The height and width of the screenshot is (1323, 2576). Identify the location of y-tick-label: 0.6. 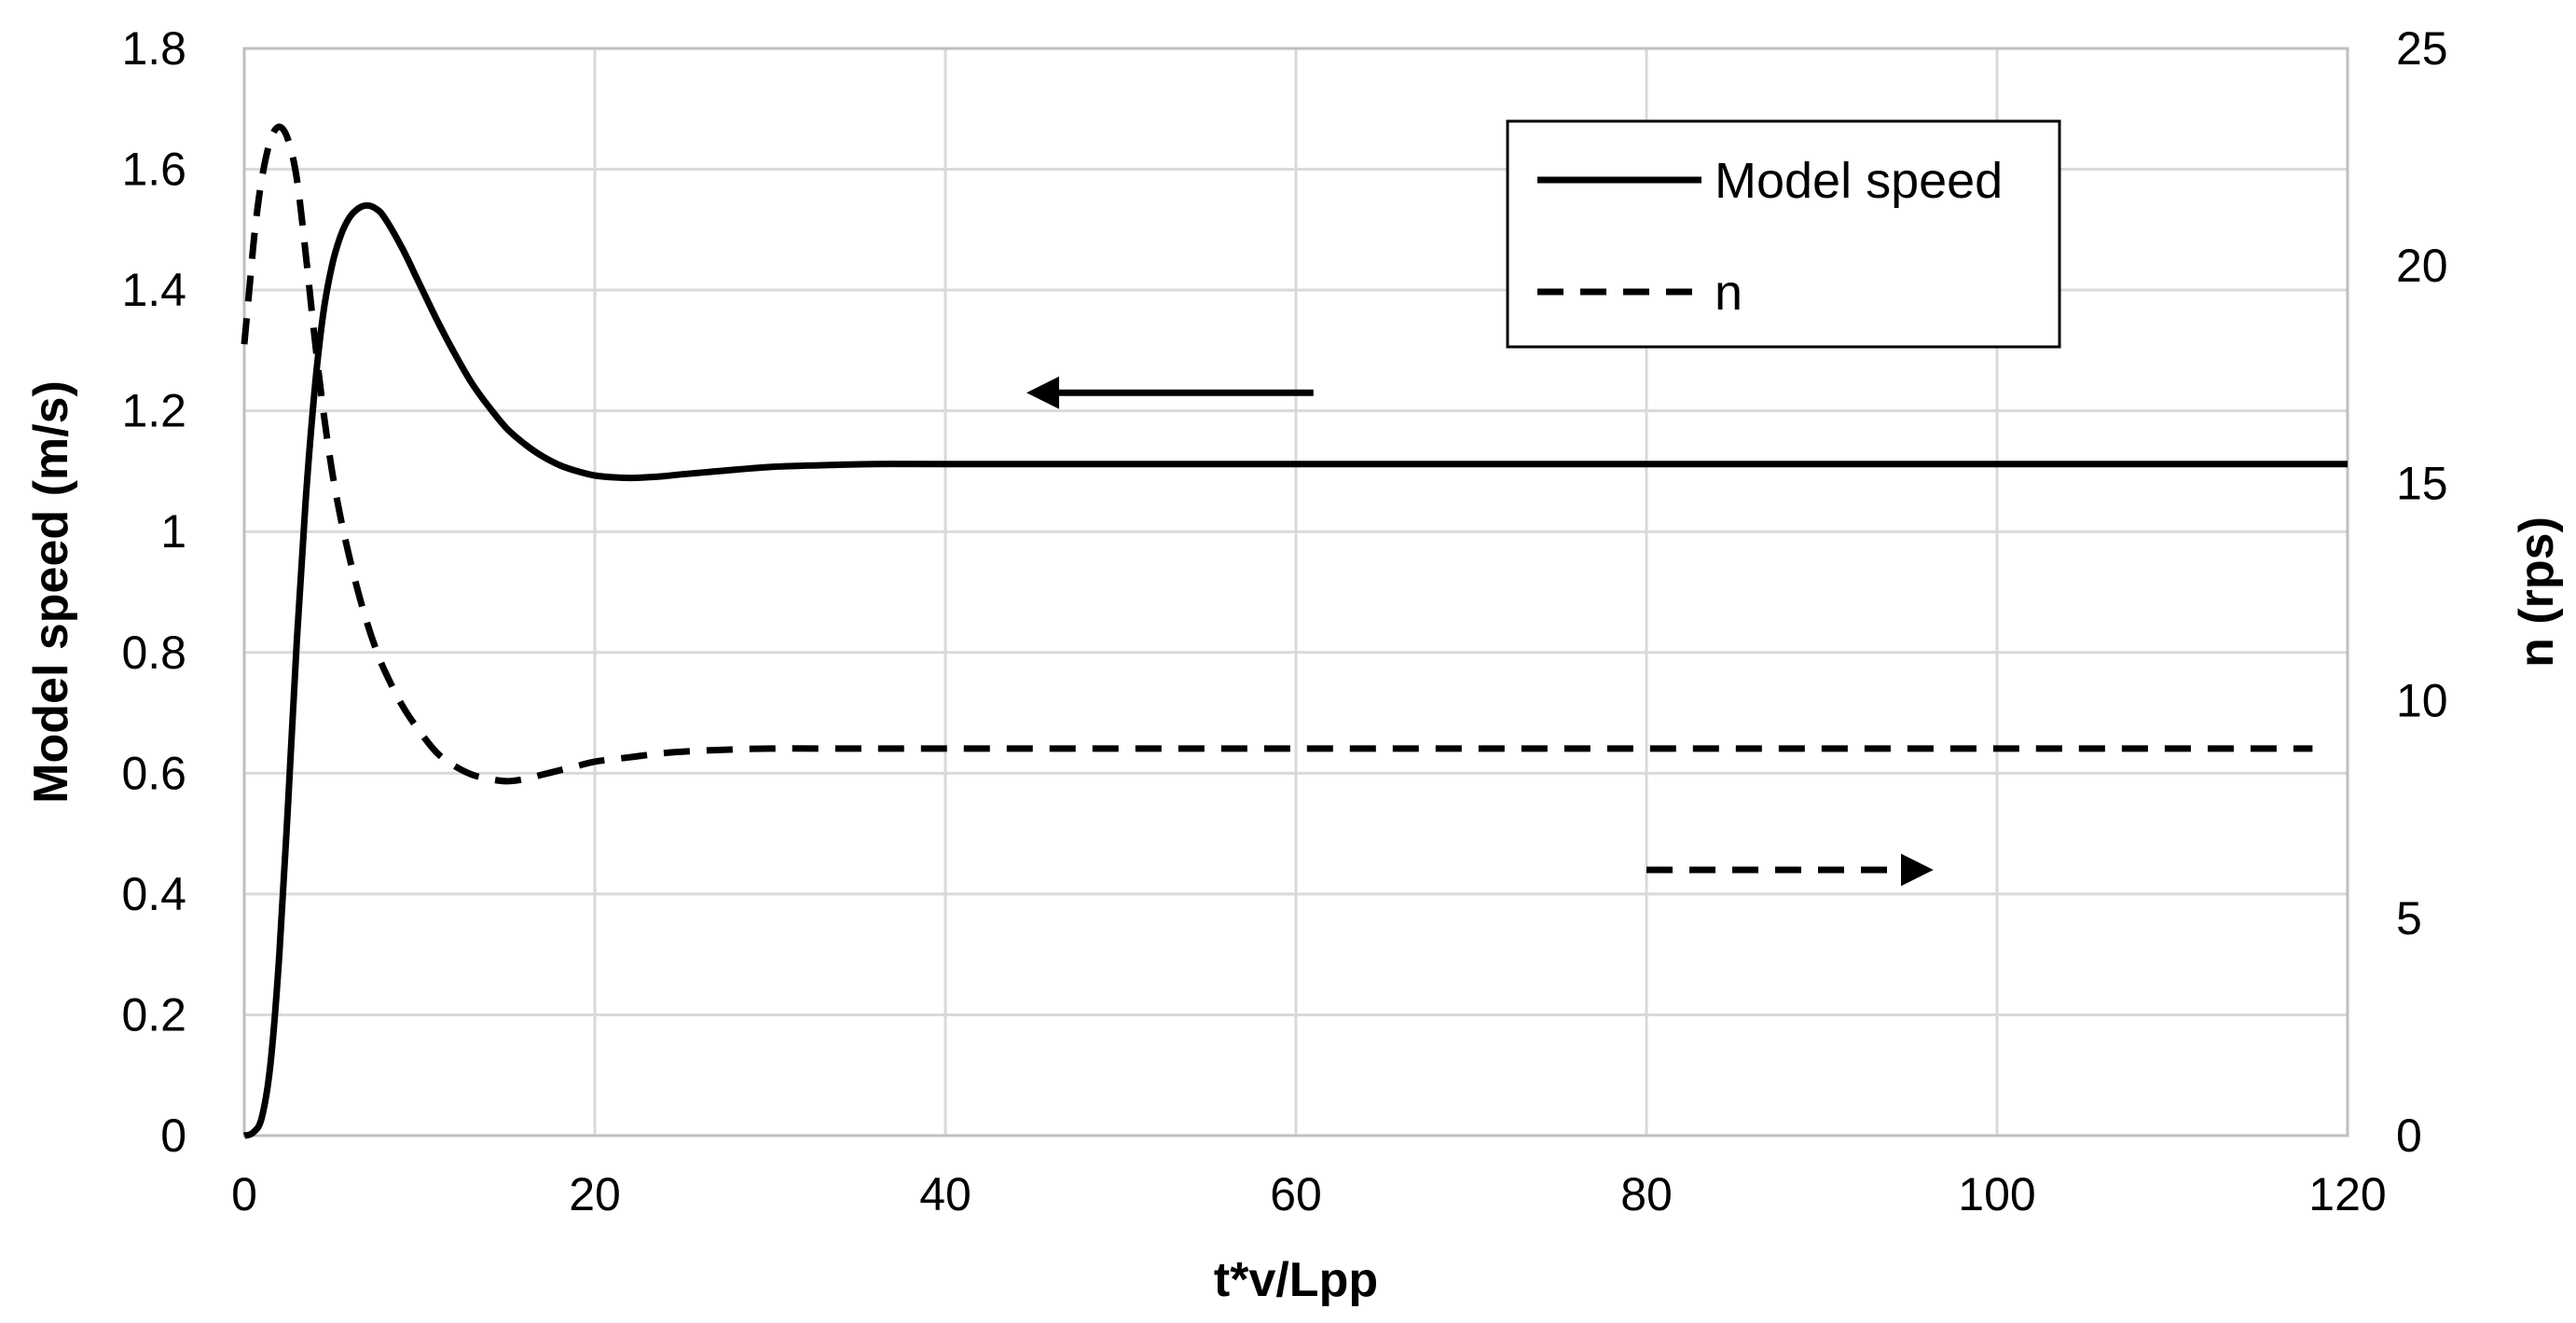
(153, 773).